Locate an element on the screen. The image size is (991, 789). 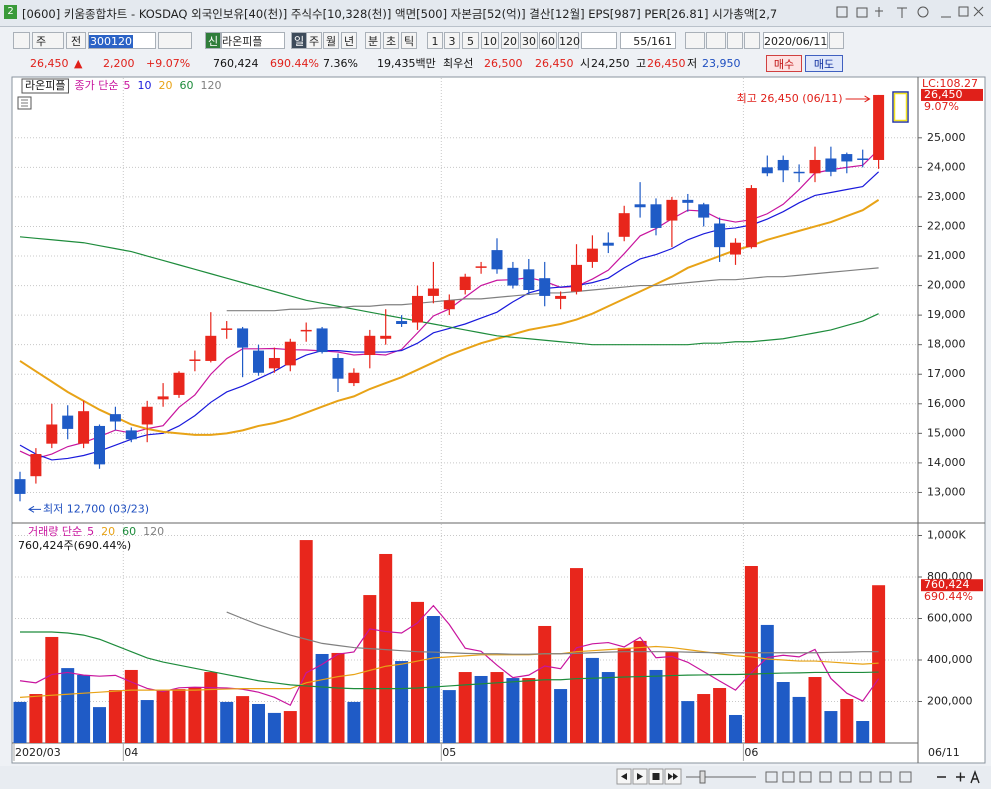
y-tick-label: 20,000 is located at coordinates (946, 285).